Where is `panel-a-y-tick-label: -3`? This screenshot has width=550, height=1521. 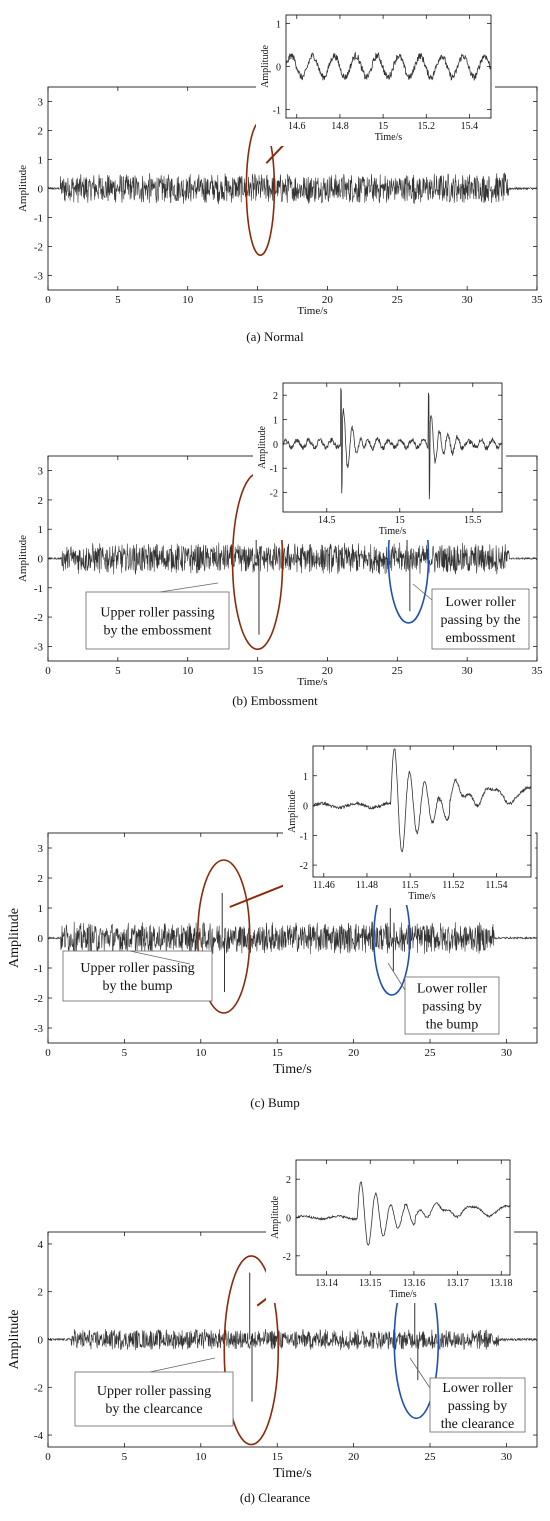
panel-a-y-tick-label: -3 is located at coordinates (39, 277).